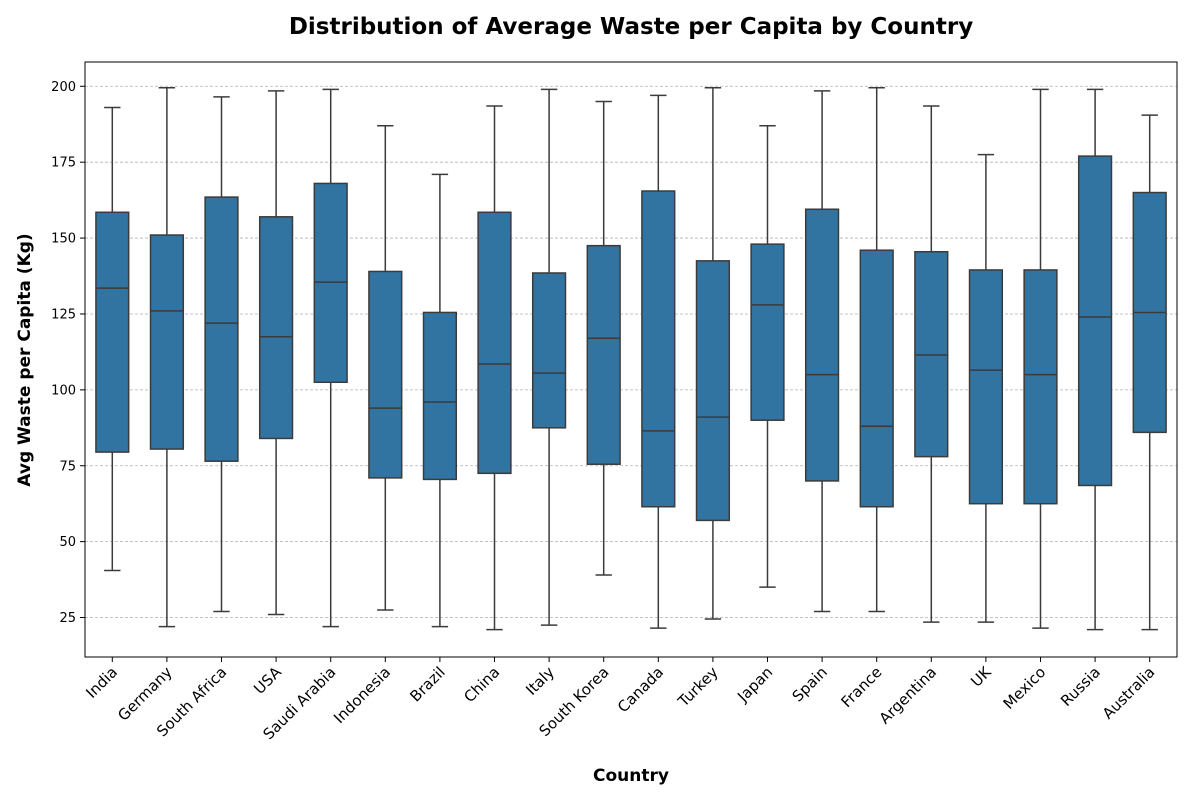 Image resolution: width=1200 pixels, height=800 pixels. I want to click on x-tick-label: Argentina, so click(908, 695).